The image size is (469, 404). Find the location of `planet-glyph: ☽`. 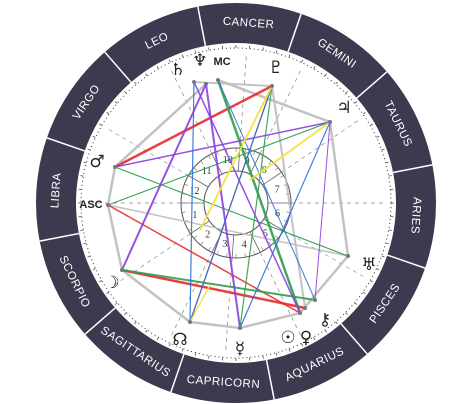

planet-glyph: ☽ is located at coordinates (111, 283).